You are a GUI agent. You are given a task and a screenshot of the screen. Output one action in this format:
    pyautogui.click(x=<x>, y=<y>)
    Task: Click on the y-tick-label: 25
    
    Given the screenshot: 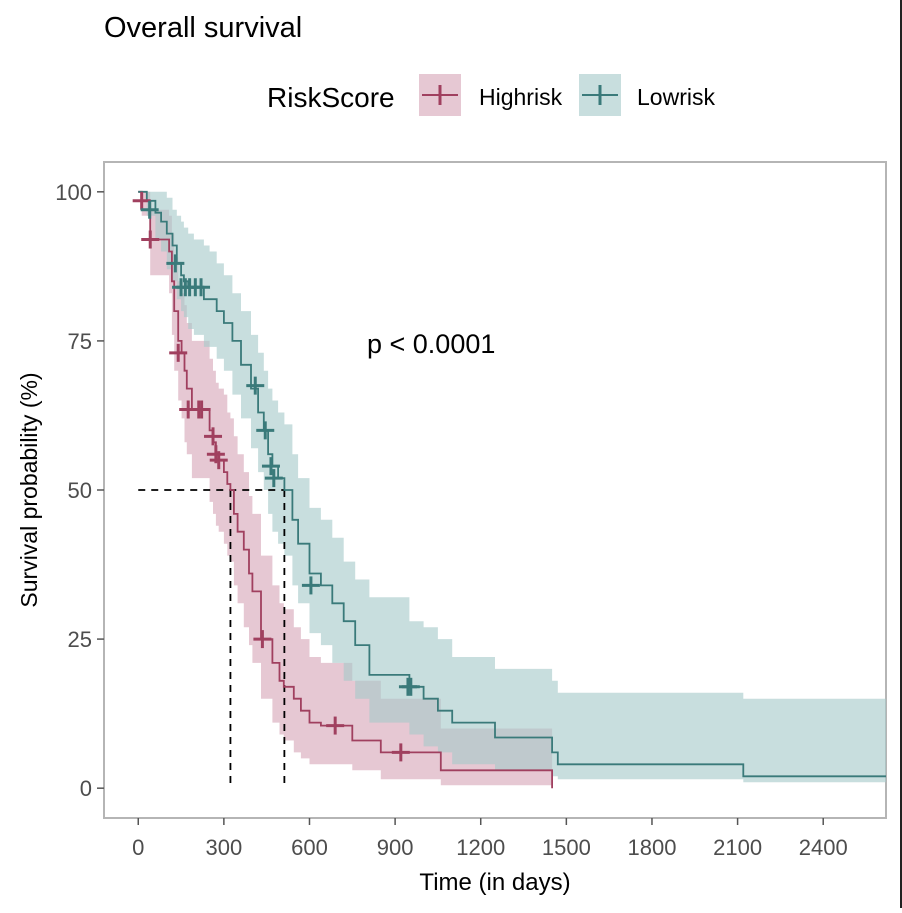 What is the action you would take?
    pyautogui.click(x=80, y=639)
    